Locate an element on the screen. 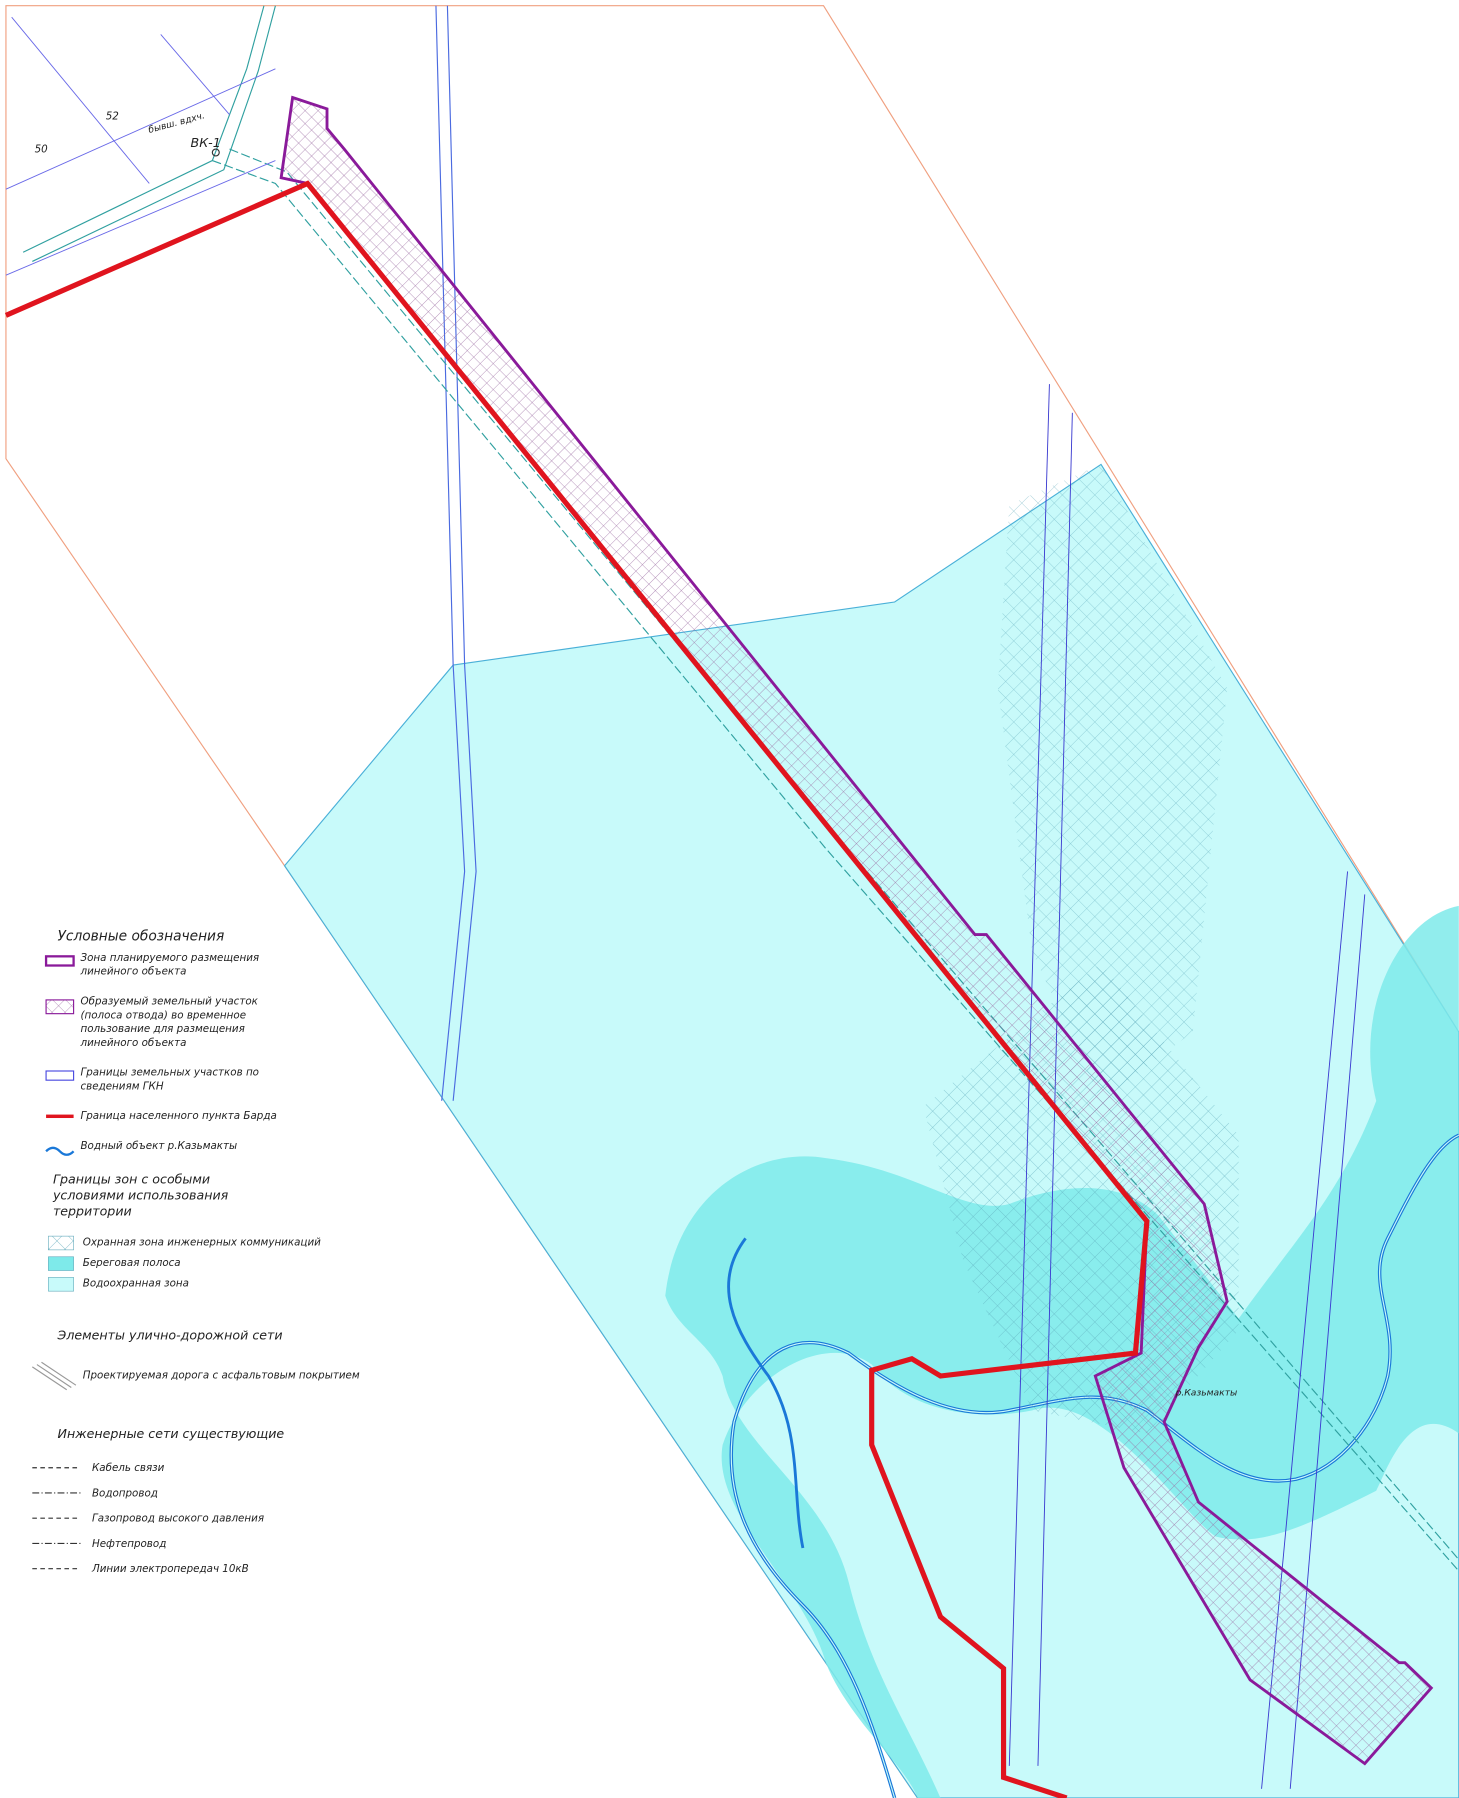 This screenshot has height=1798, width=1459. well-marker is located at coordinates (215, 152).